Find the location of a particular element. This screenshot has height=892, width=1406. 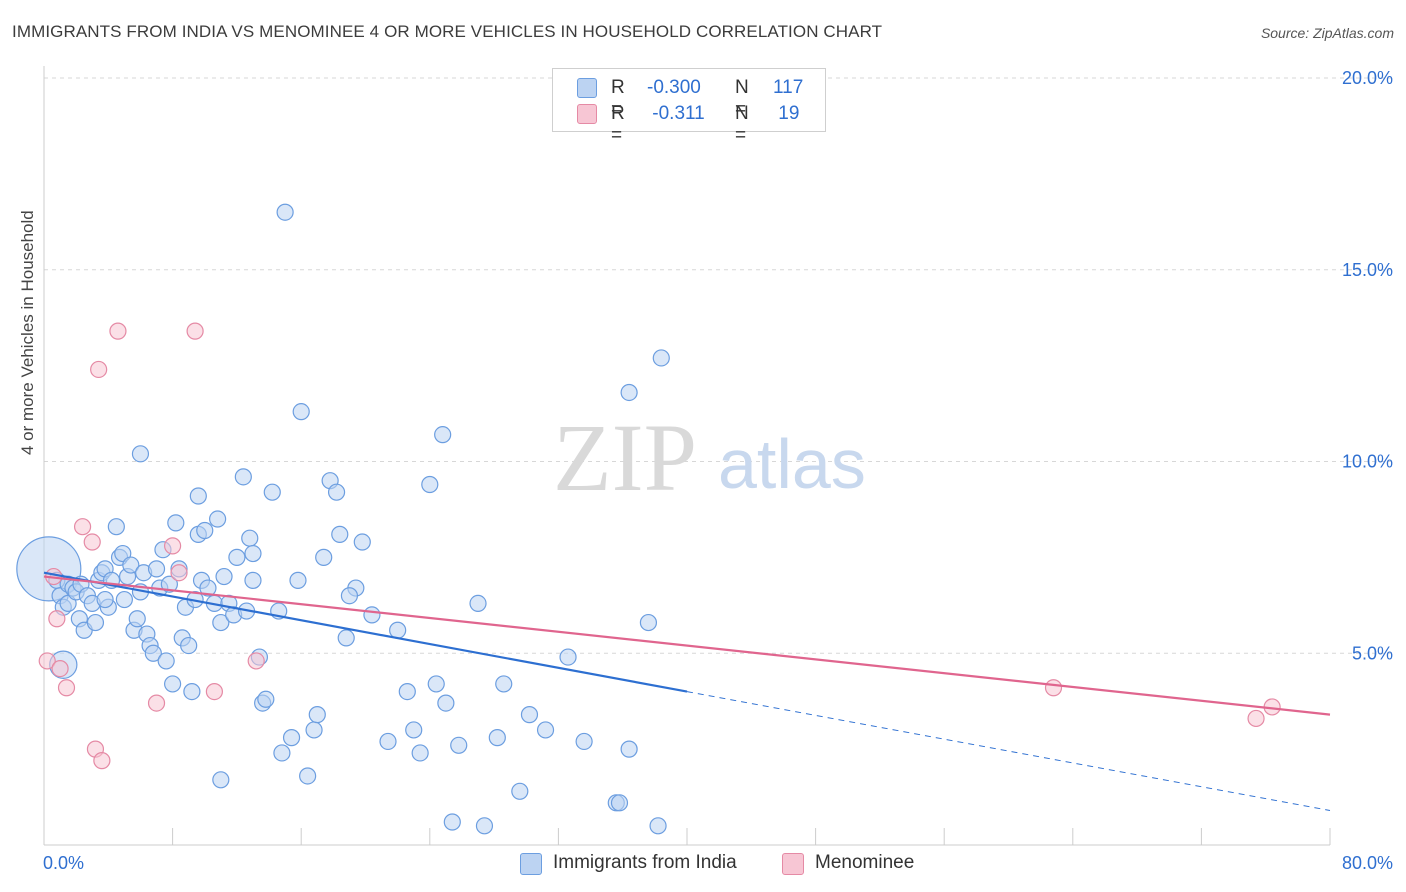

india-trend-line is located at coordinates (365, 632).